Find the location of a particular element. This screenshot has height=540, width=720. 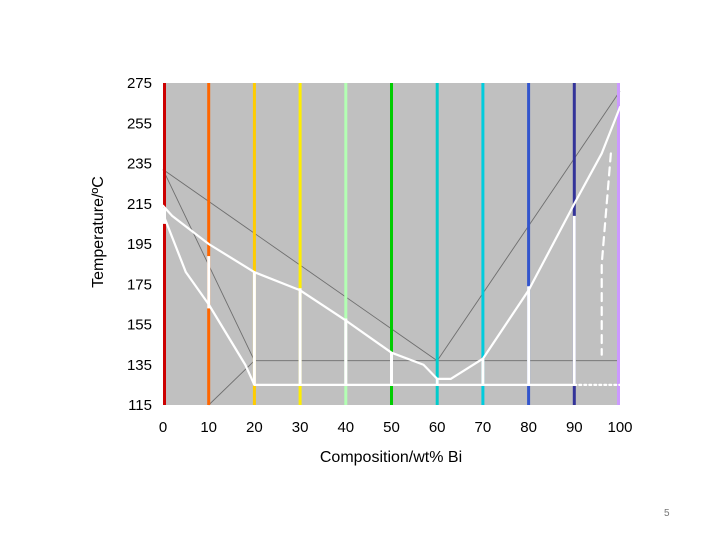

x-tick-label-4: 40 is located at coordinates (345, 427).